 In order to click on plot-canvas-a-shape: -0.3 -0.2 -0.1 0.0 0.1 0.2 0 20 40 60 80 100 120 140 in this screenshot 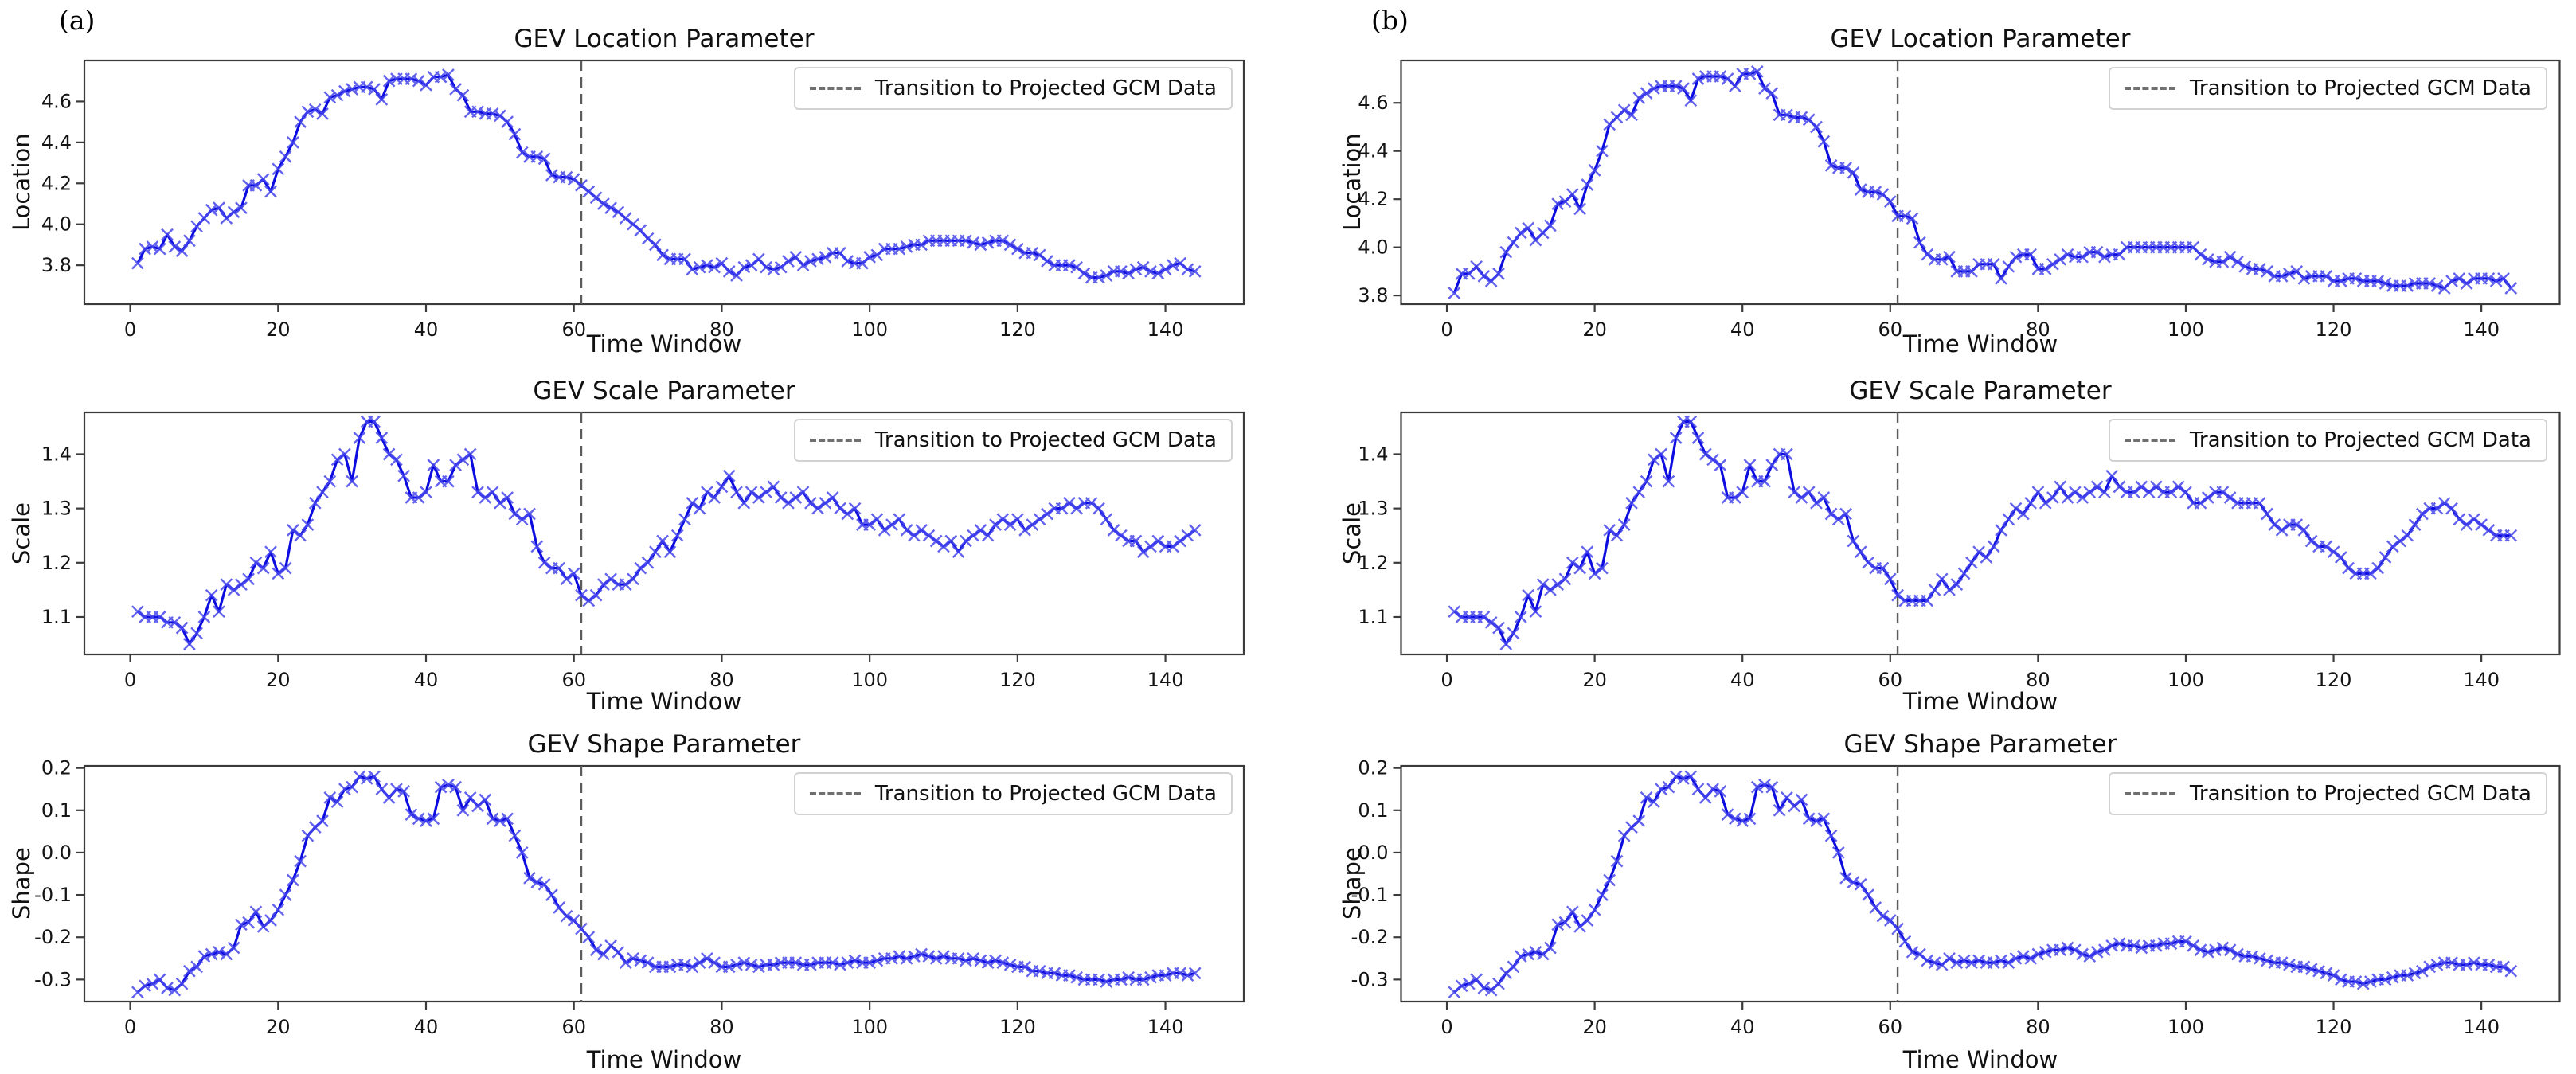, I will do `click(639, 897)`.